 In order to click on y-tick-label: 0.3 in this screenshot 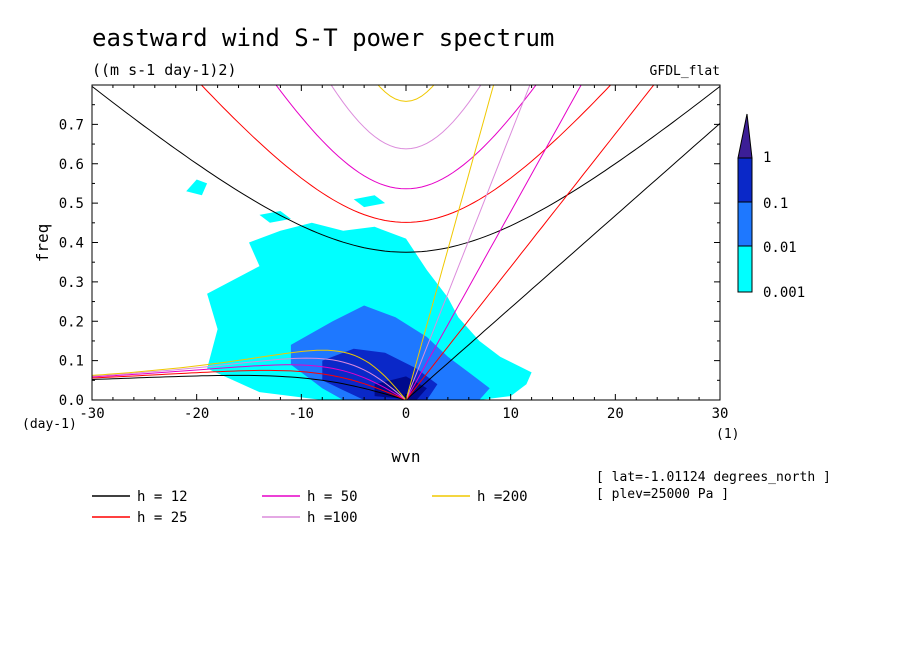, I will do `click(71, 283)`.